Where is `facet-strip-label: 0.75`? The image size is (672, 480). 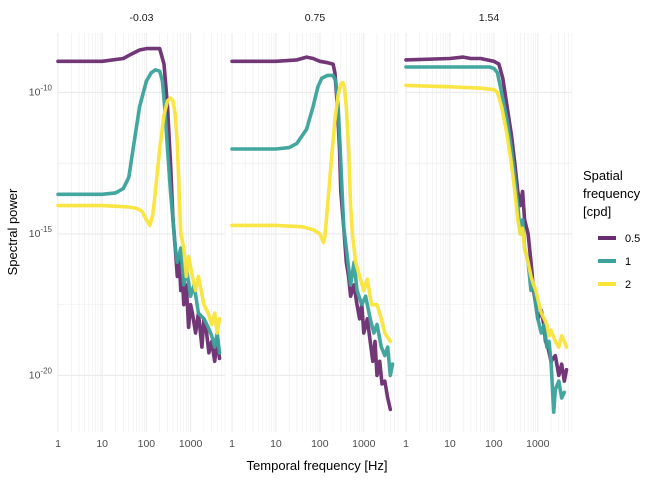
facet-strip-label: 0.75 is located at coordinates (315, 18).